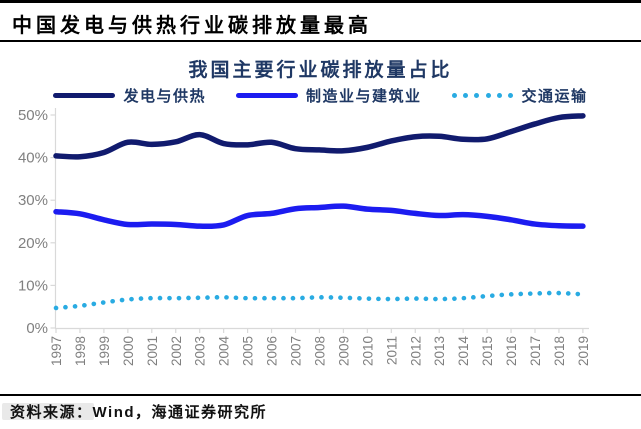 The image size is (641, 429). I want to click on chart-legend: 发电与供热 制造业与建筑业 交通运输, so click(320, 95).